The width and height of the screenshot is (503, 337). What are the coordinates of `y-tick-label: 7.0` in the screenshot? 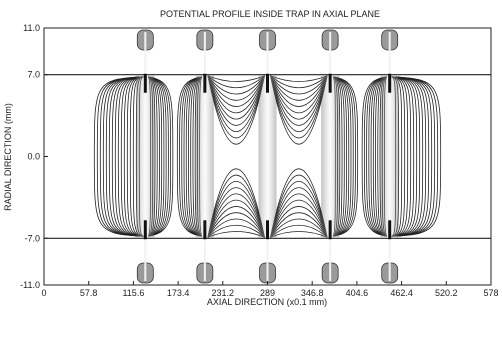 It's located at (33, 75).